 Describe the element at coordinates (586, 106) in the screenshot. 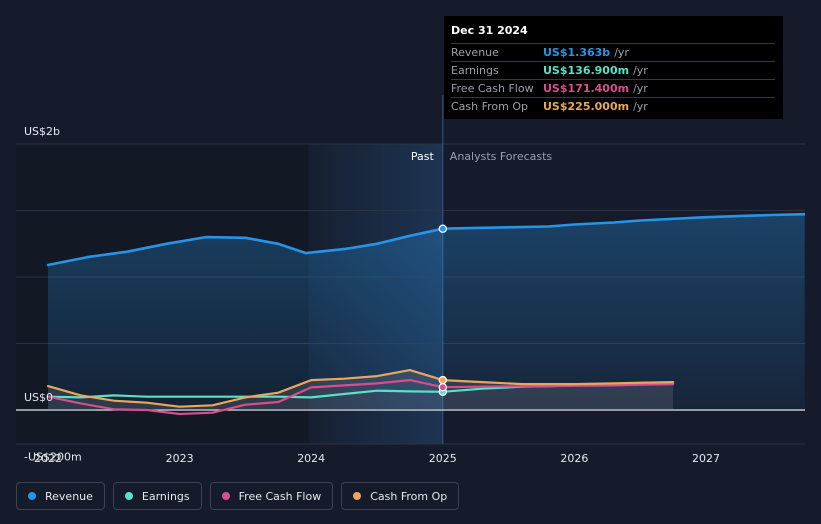

I see `tooltip-row-value: US$225.000m` at that location.